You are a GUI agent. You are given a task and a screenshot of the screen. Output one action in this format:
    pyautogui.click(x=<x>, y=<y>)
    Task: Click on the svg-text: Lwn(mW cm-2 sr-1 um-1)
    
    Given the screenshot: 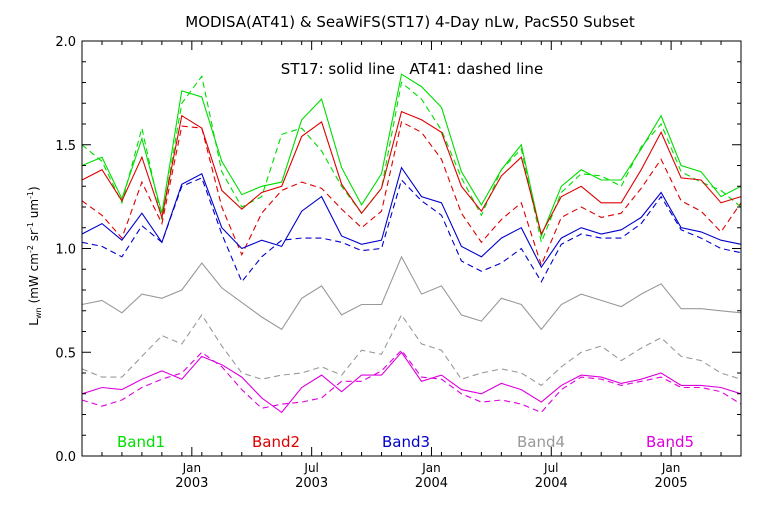 What is the action you would take?
    pyautogui.click(x=34, y=255)
    